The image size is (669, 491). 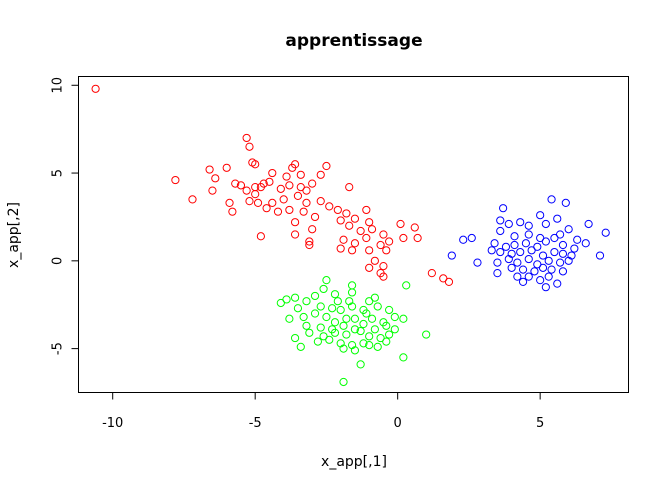 What do you see at coordinates (65, 216) in the screenshot?
I see `y-axis: -5 0 5 10` at bounding box center [65, 216].